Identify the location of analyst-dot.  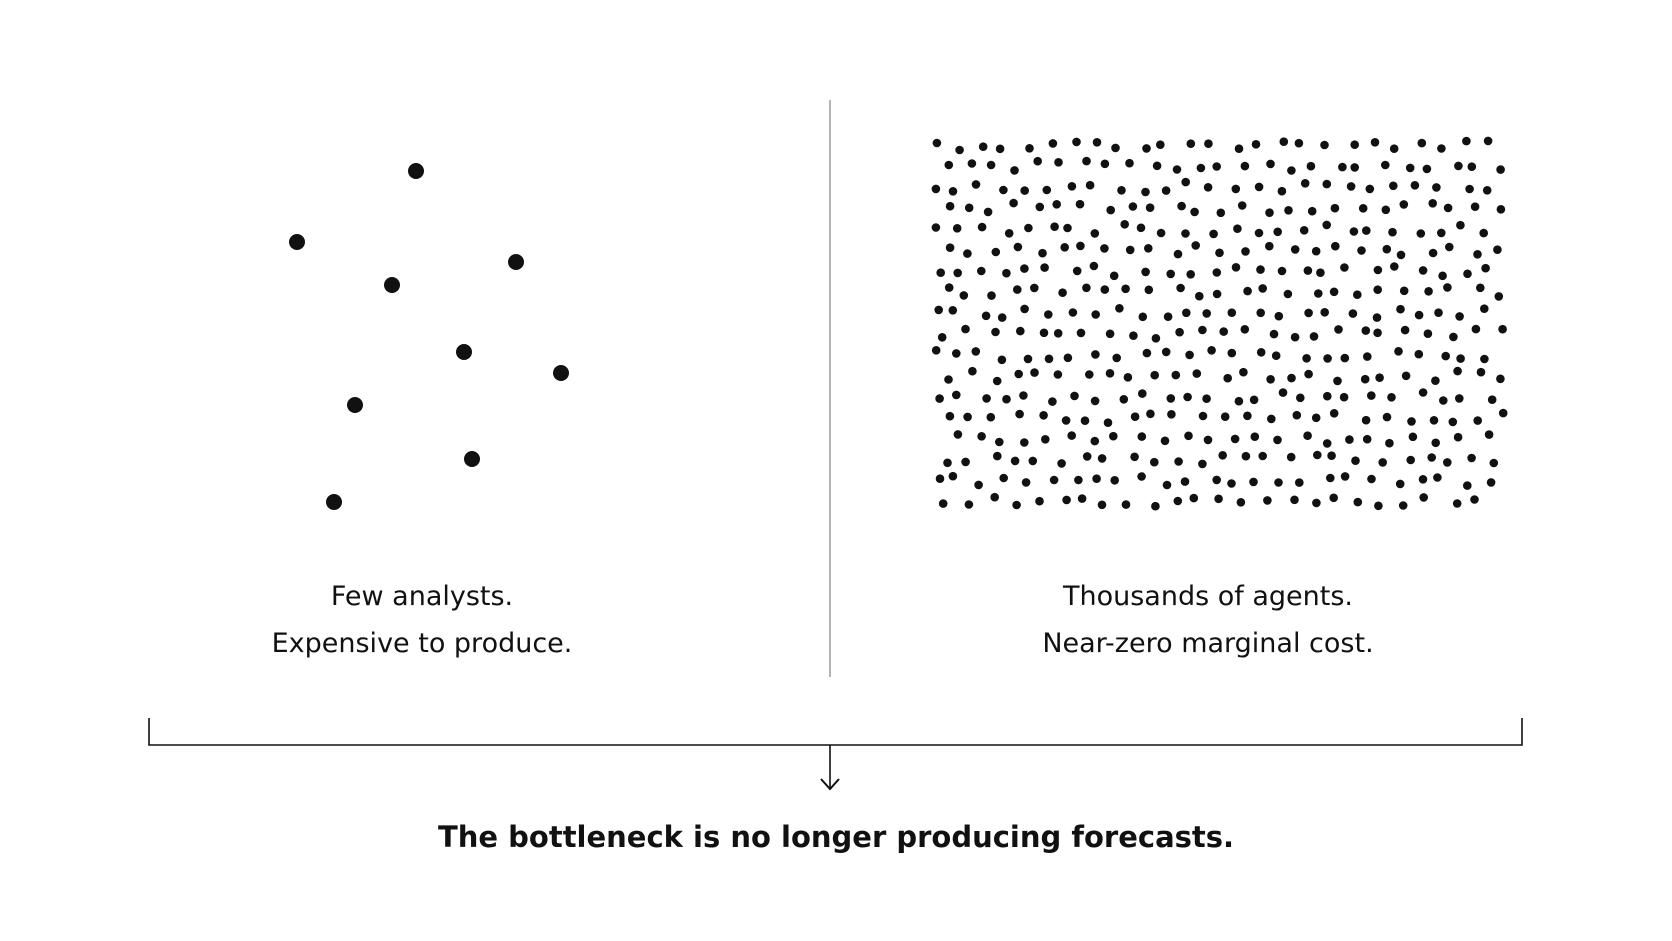
(561, 373).